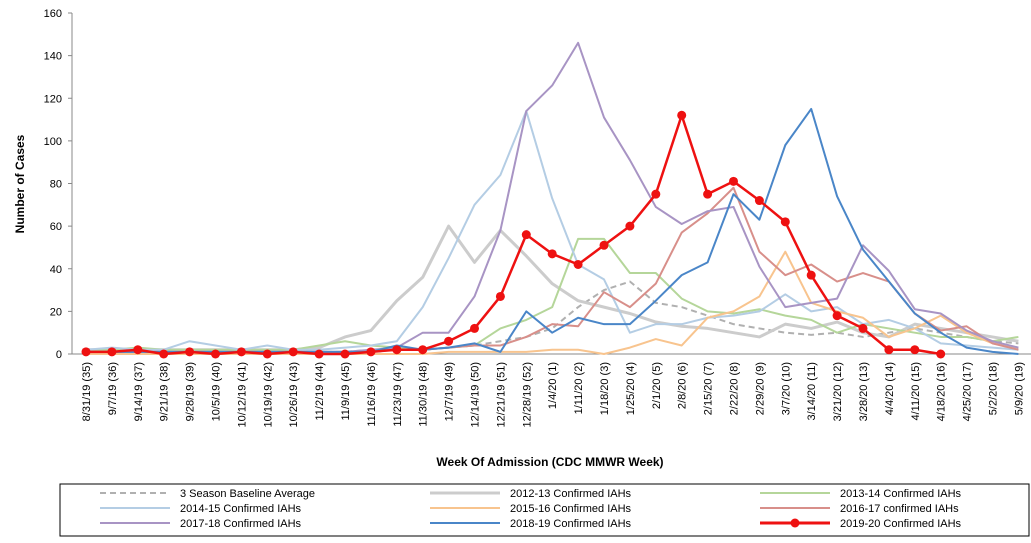  I want to click on x-tick-label: 2/8/20 (6), so click(683, 385).